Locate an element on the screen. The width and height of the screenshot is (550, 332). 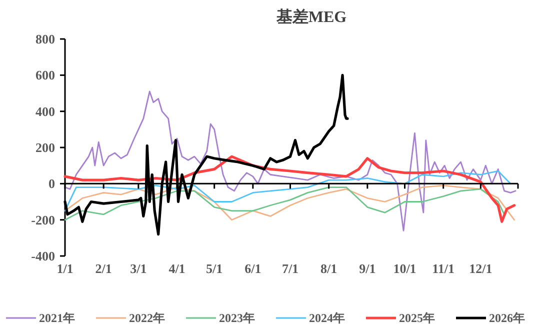
chart-title: 基差MEG is located at coordinates (311, 17).